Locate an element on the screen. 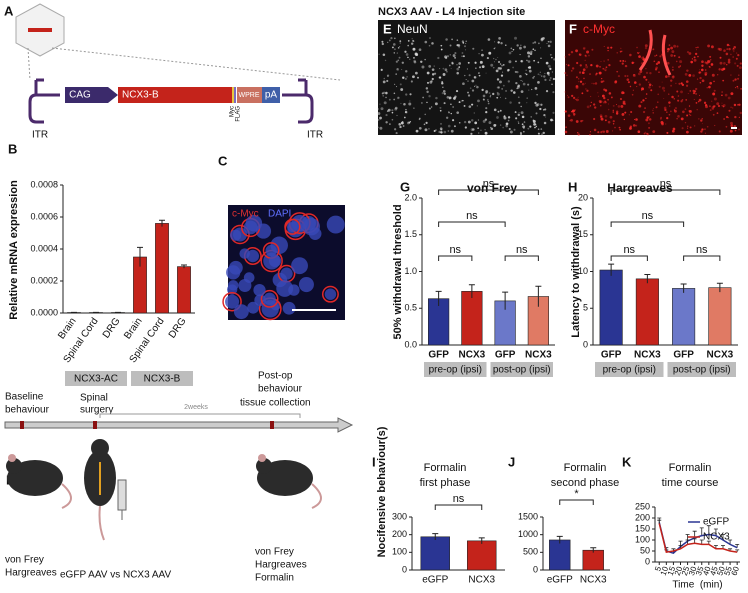 The image size is (748, 593). membrane is located at coordinates (269, 298).